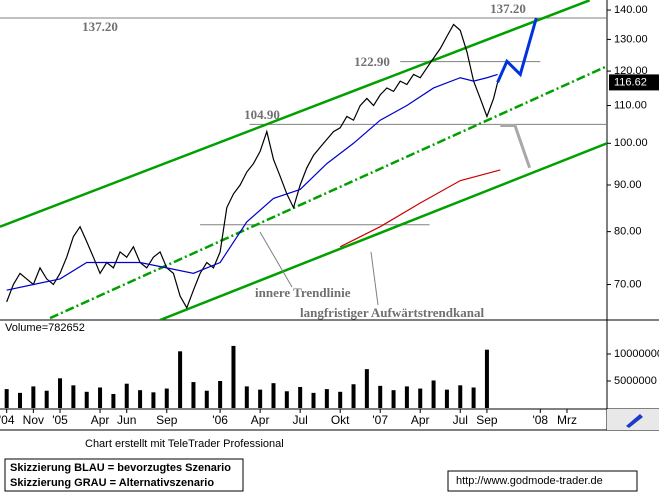 The image size is (659, 494). What do you see at coordinates (567, 420) in the screenshot?
I see `x-tick-label: Mrz` at bounding box center [567, 420].